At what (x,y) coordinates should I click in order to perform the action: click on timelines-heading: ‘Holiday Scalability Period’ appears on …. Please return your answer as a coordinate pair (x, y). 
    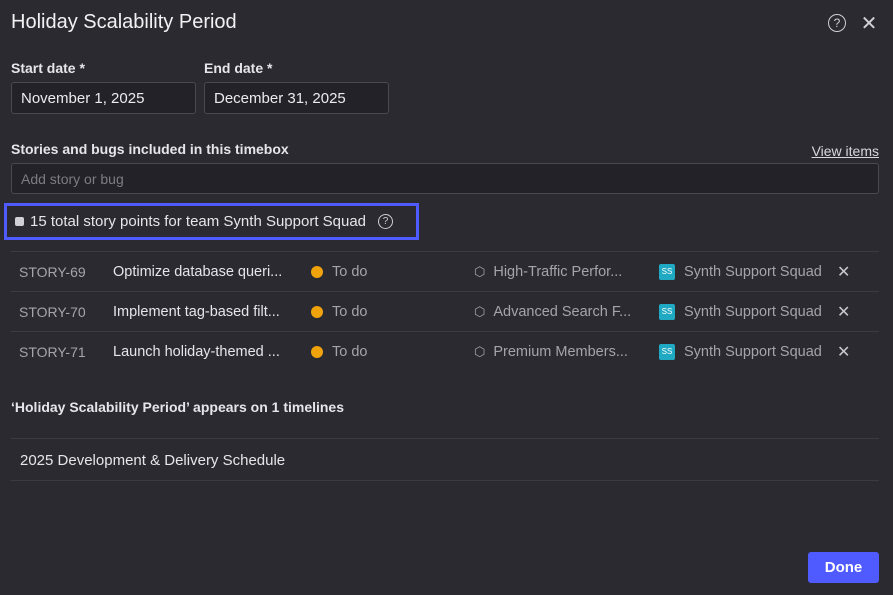
    Looking at the image, I should click on (178, 407).